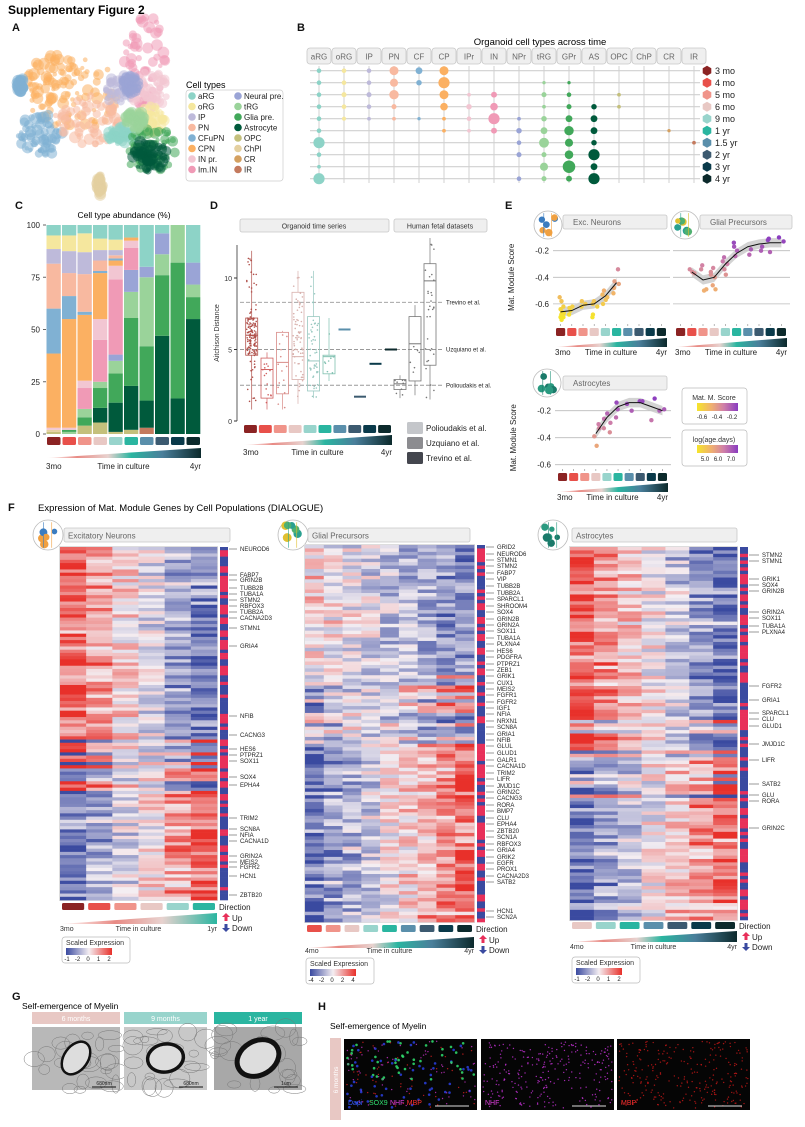  I want to click on legend-label: IR, so click(248, 170).